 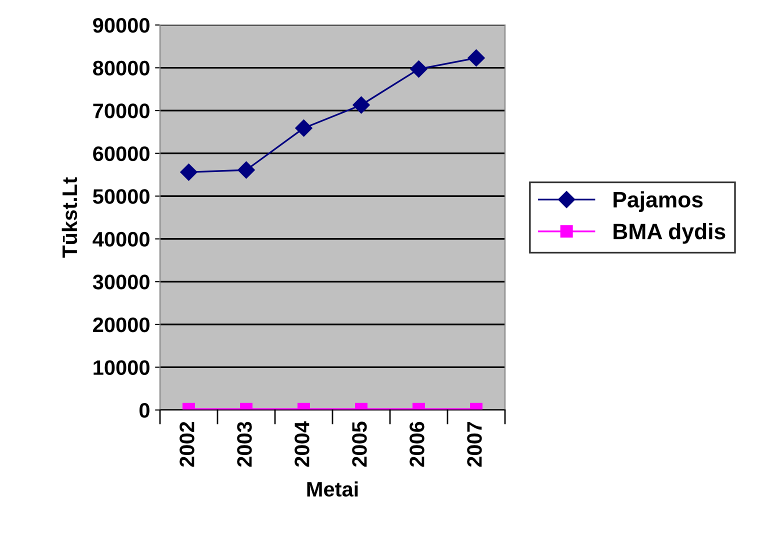 What do you see at coordinates (70, 217) in the screenshot?
I see `y-axis-title: Tūkst.Lt` at bounding box center [70, 217].